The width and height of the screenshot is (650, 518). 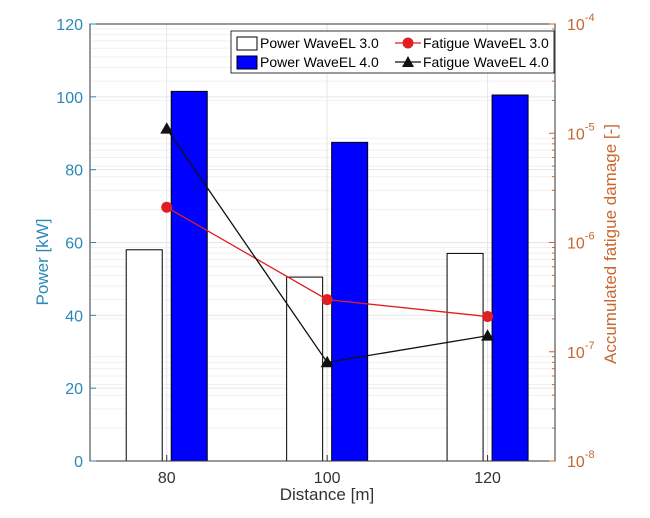 I want to click on right-tick-label: 10⁻⁸, so click(x=581, y=460).